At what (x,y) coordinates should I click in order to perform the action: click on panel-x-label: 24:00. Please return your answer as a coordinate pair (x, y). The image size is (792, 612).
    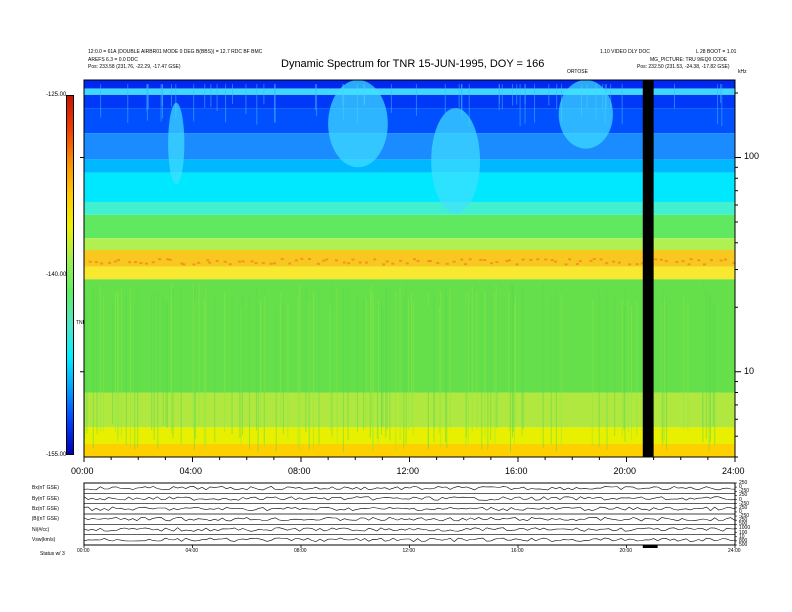
    Looking at the image, I should click on (734, 551).